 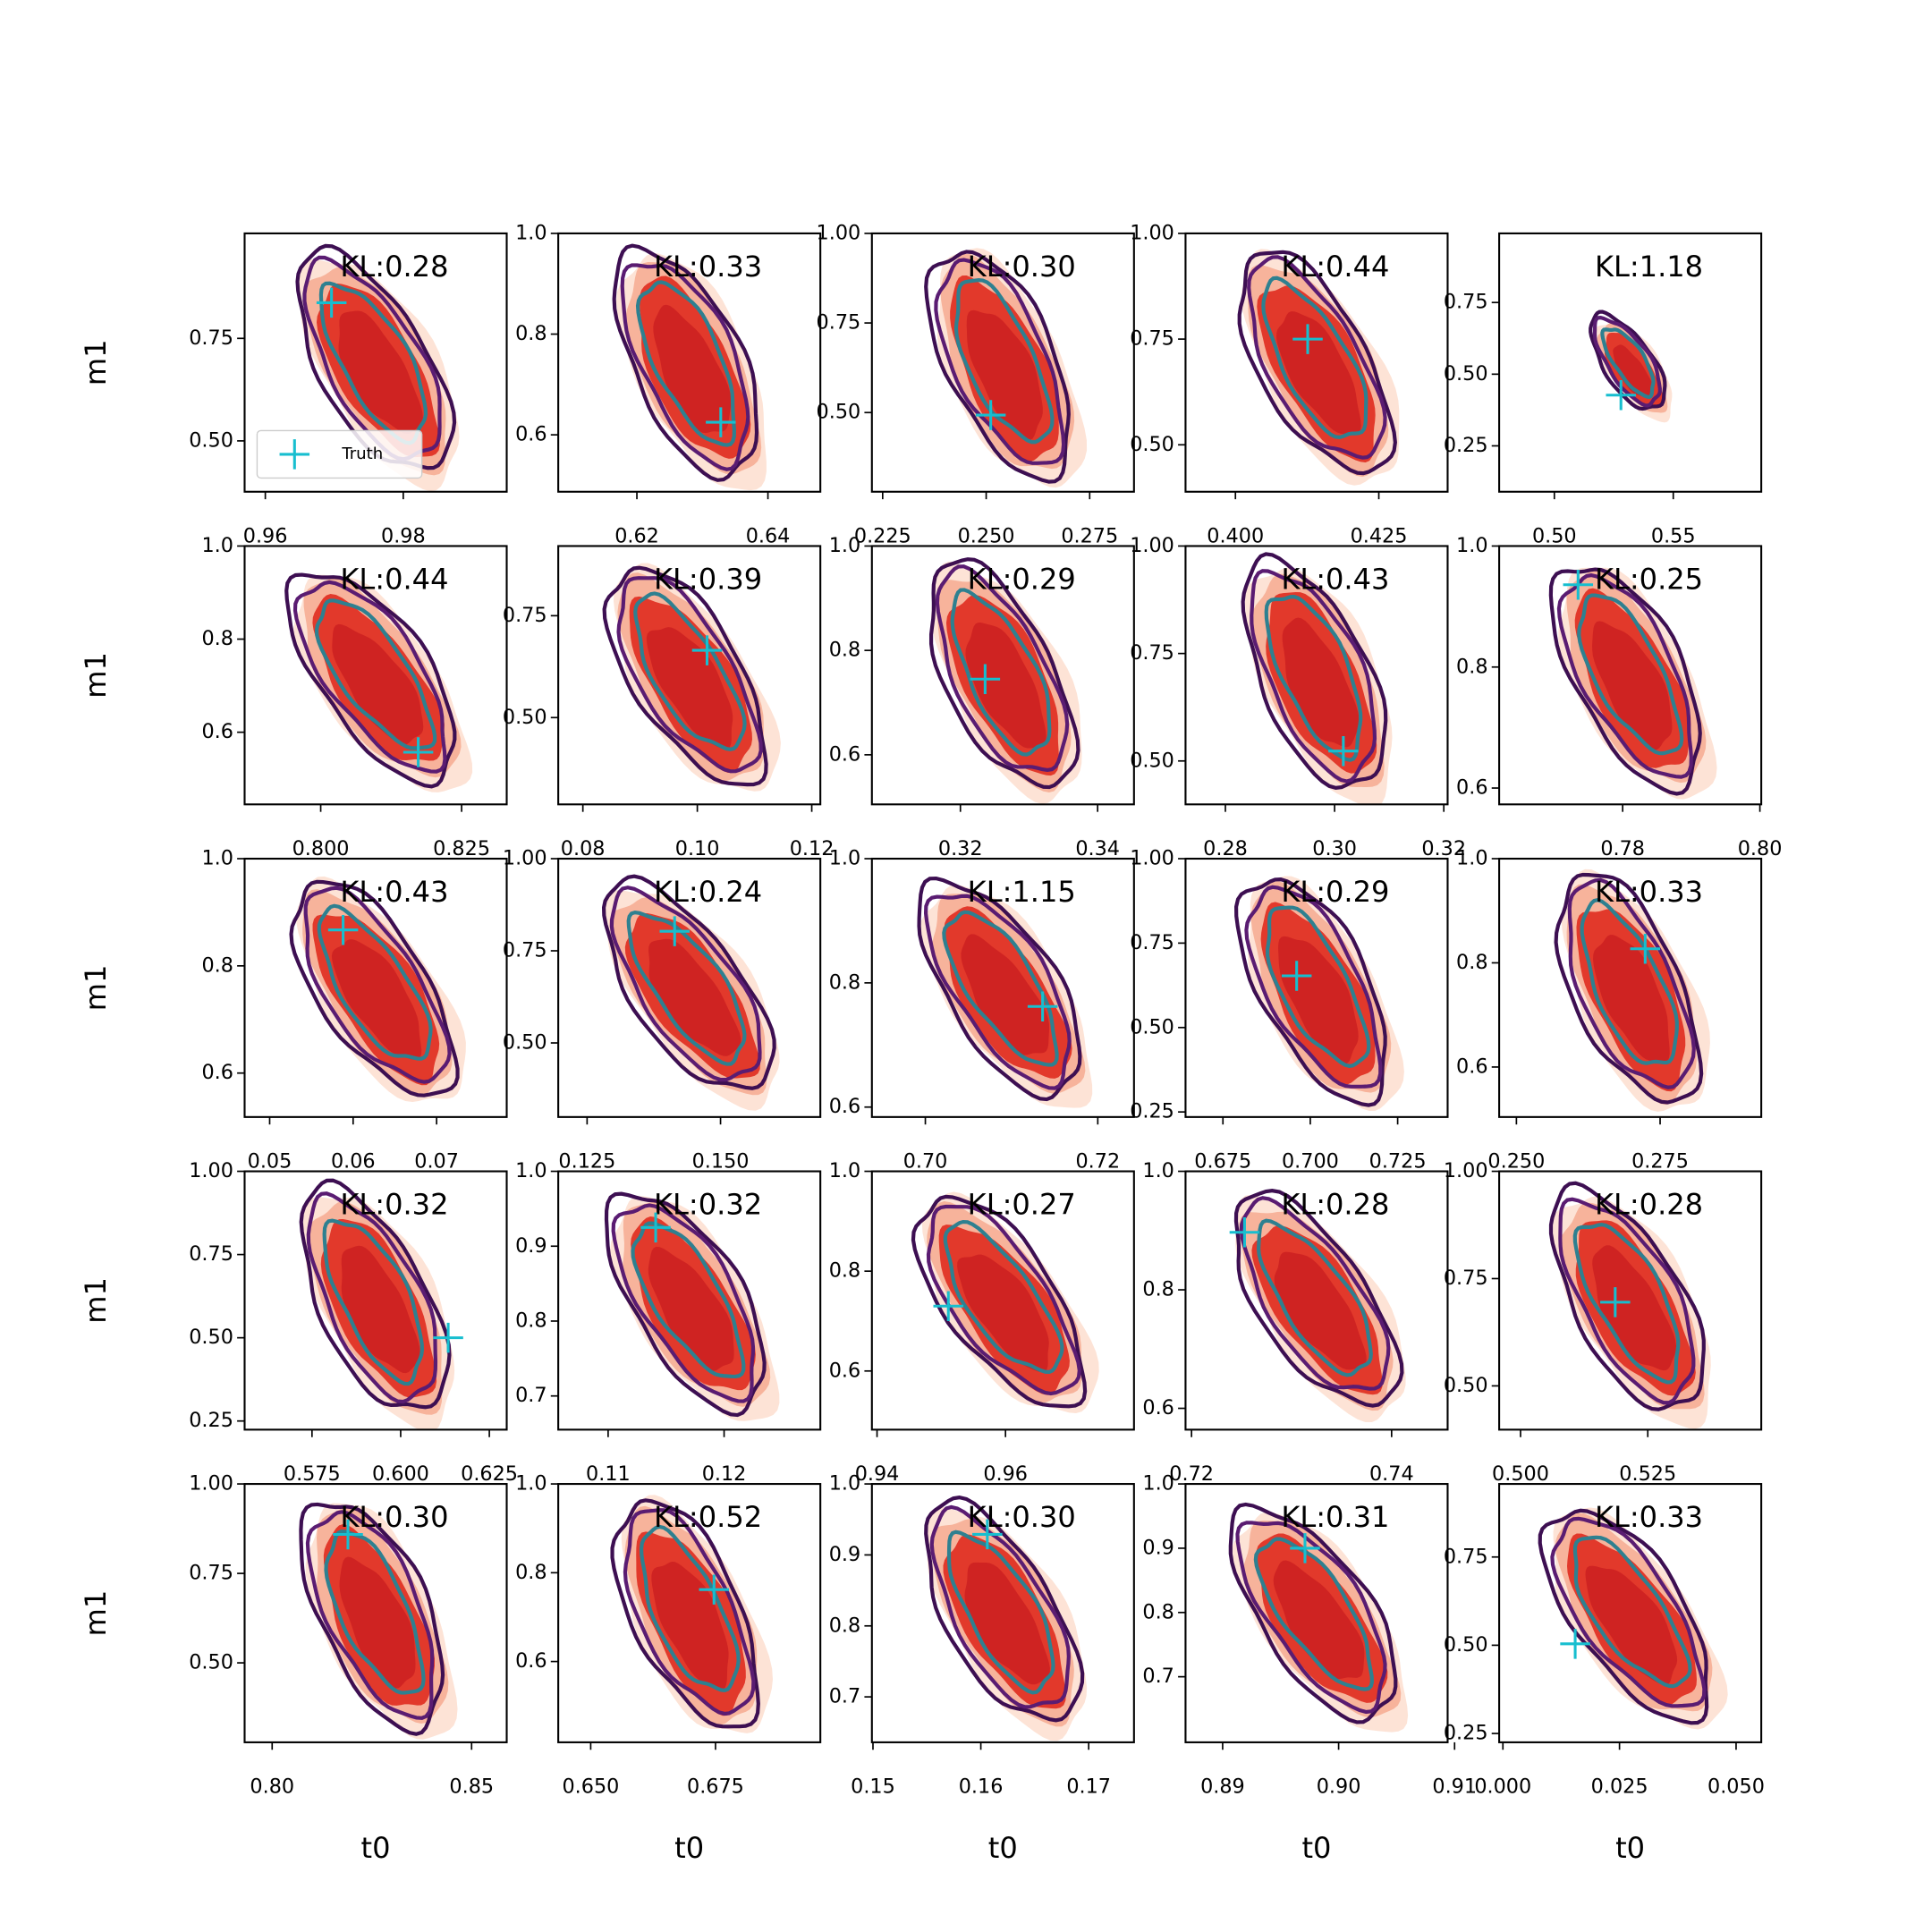 I want to click on subplot: 0.28 0.30 0.32 0.50 0.75 1.00 KL:0.43, so click(x=1298, y=697).